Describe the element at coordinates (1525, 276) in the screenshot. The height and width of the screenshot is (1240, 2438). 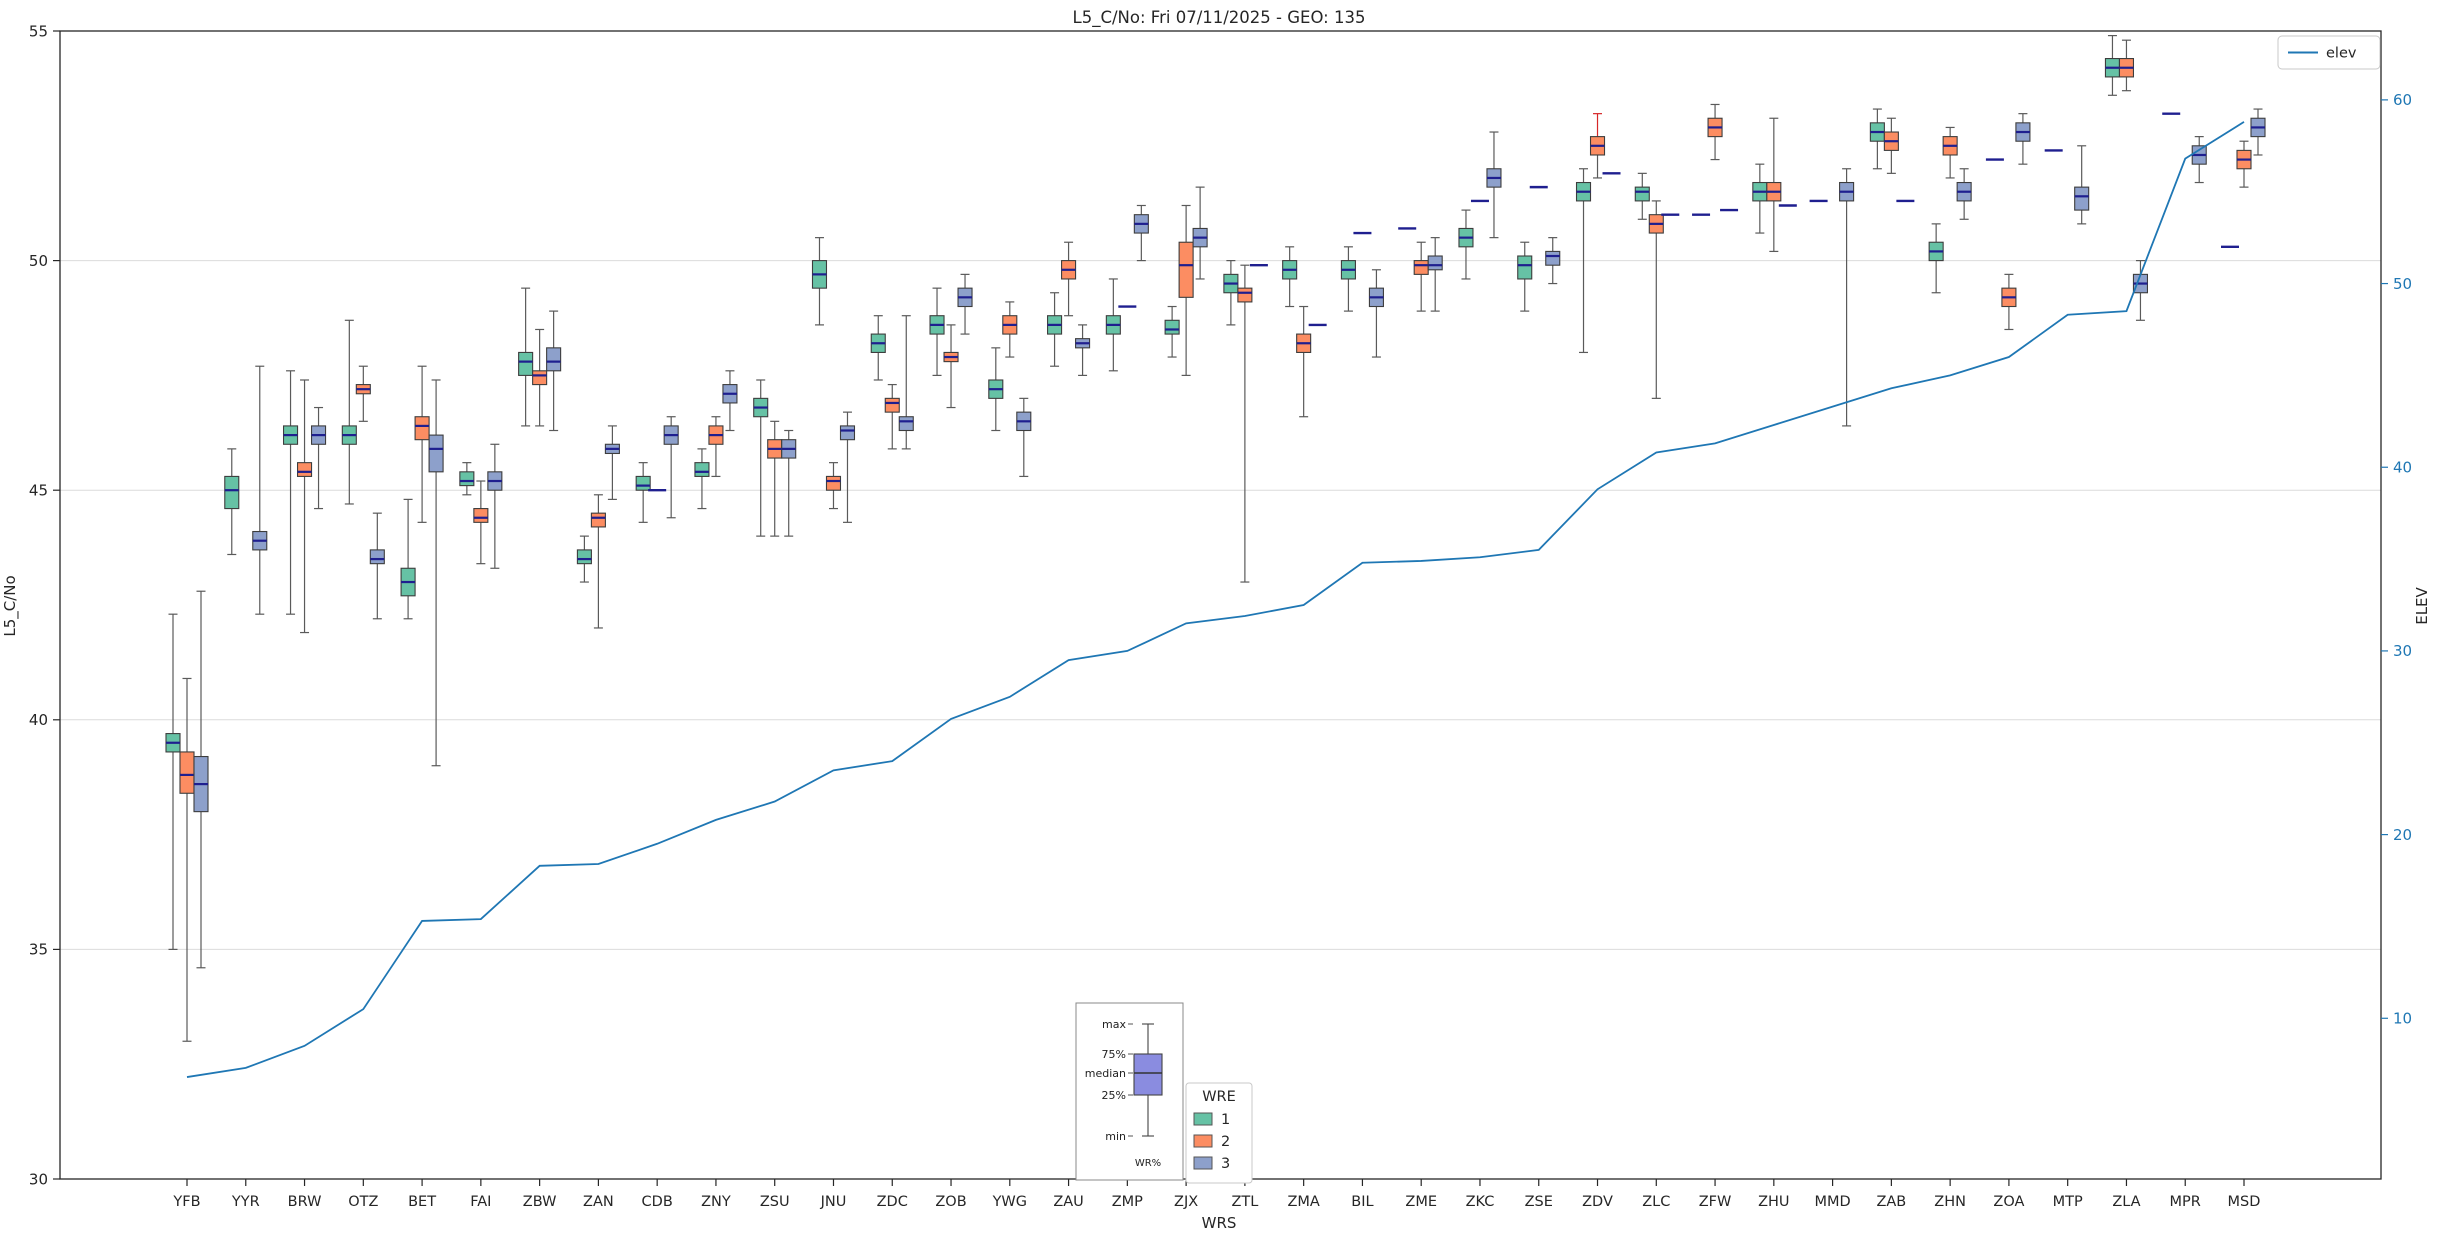
I see `box-ZSE-wre1` at that location.